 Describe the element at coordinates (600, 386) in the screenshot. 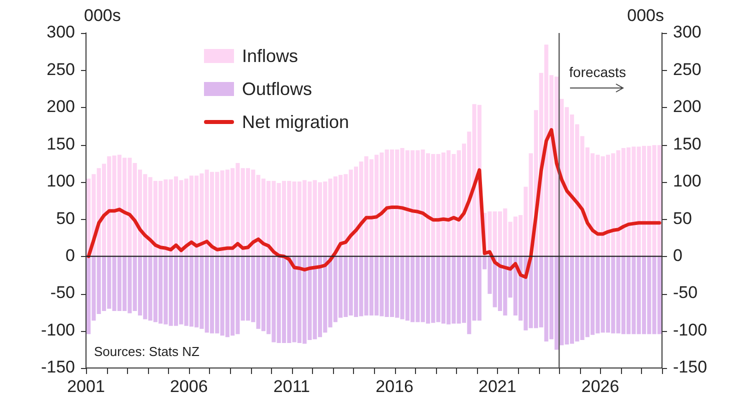

I see `x-tick-label: 2026` at that location.